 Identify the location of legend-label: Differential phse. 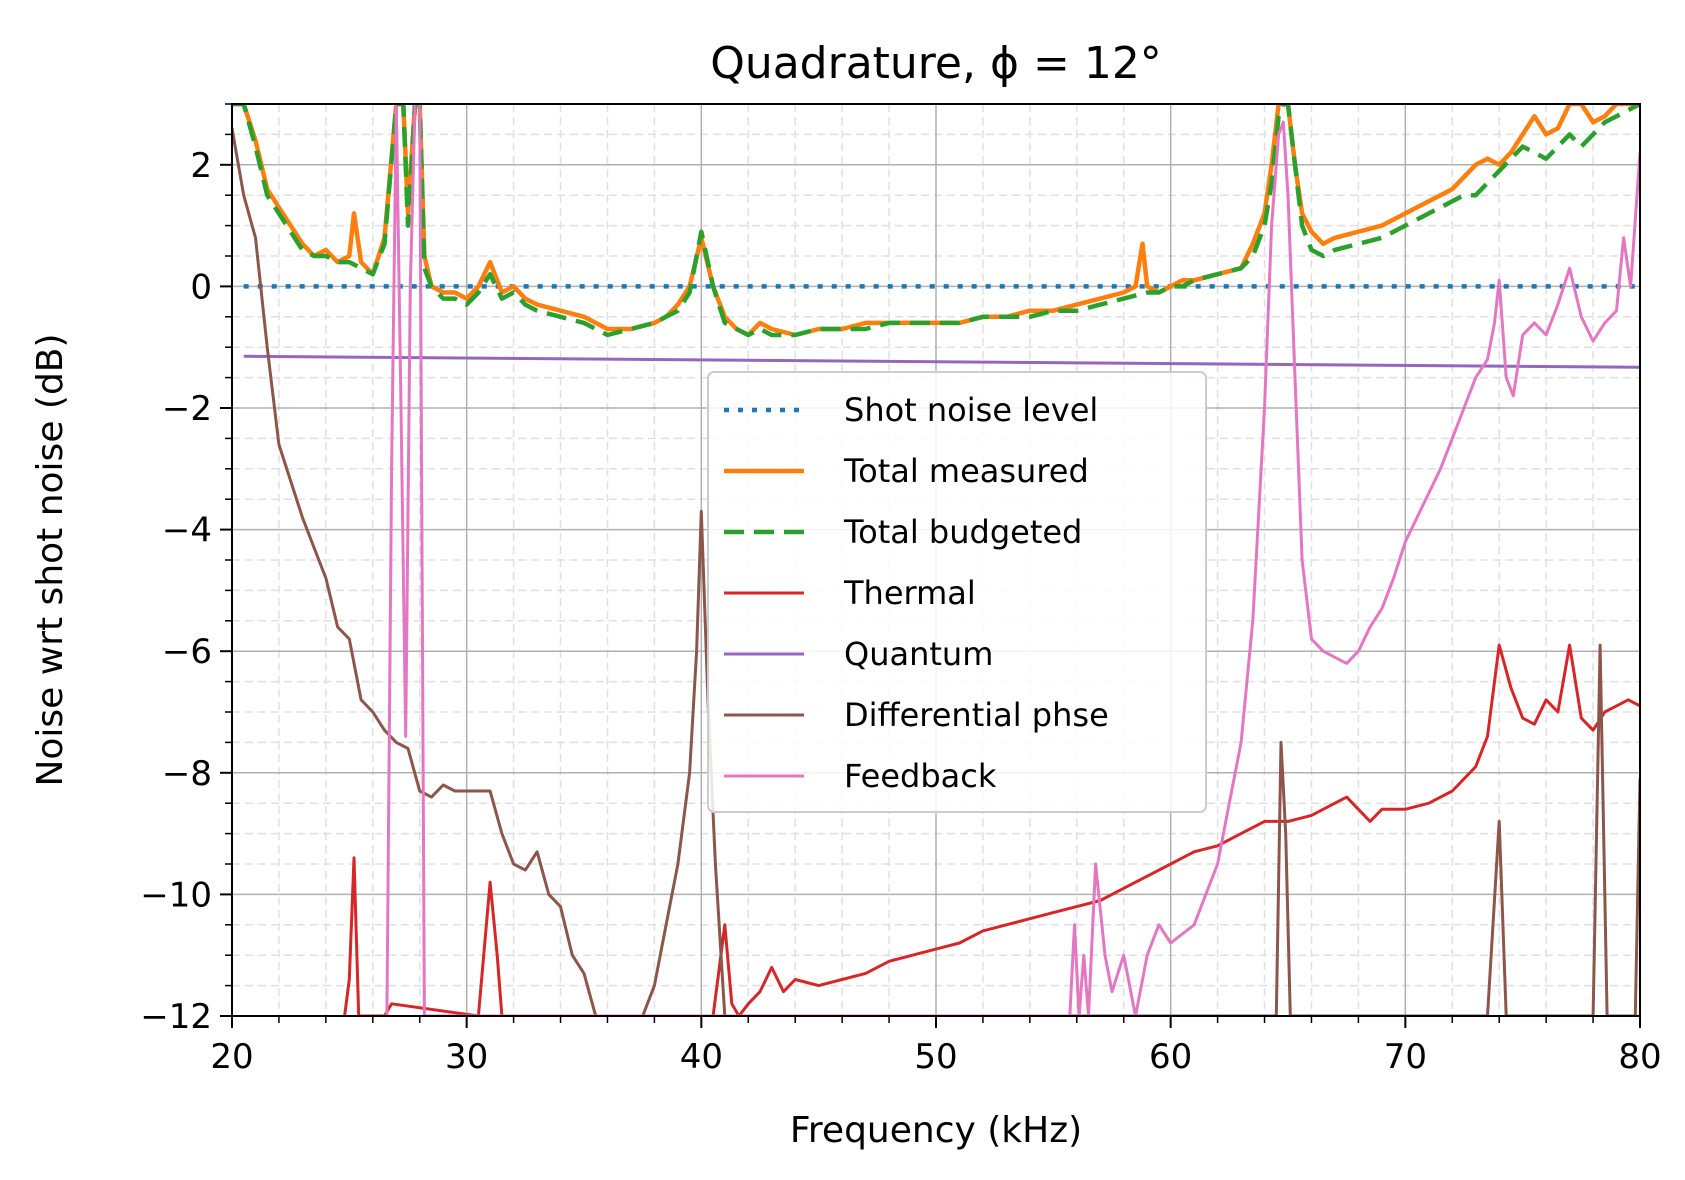
(976, 715).